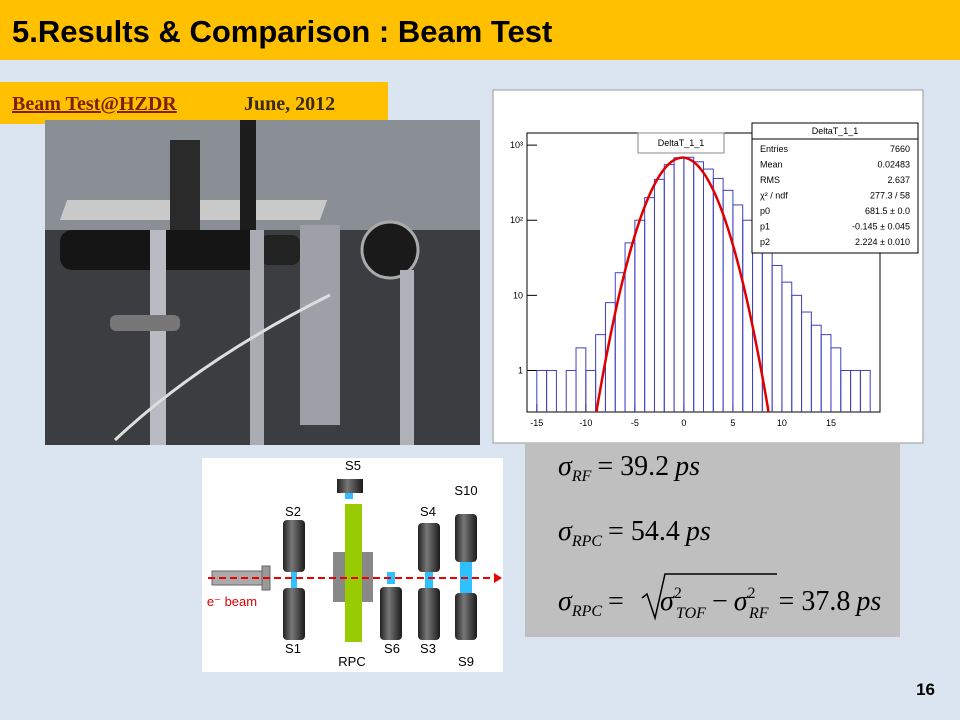 This screenshot has height=720, width=960. What do you see at coordinates (465, 490) in the screenshot?
I see `diagram-label: S10` at bounding box center [465, 490].